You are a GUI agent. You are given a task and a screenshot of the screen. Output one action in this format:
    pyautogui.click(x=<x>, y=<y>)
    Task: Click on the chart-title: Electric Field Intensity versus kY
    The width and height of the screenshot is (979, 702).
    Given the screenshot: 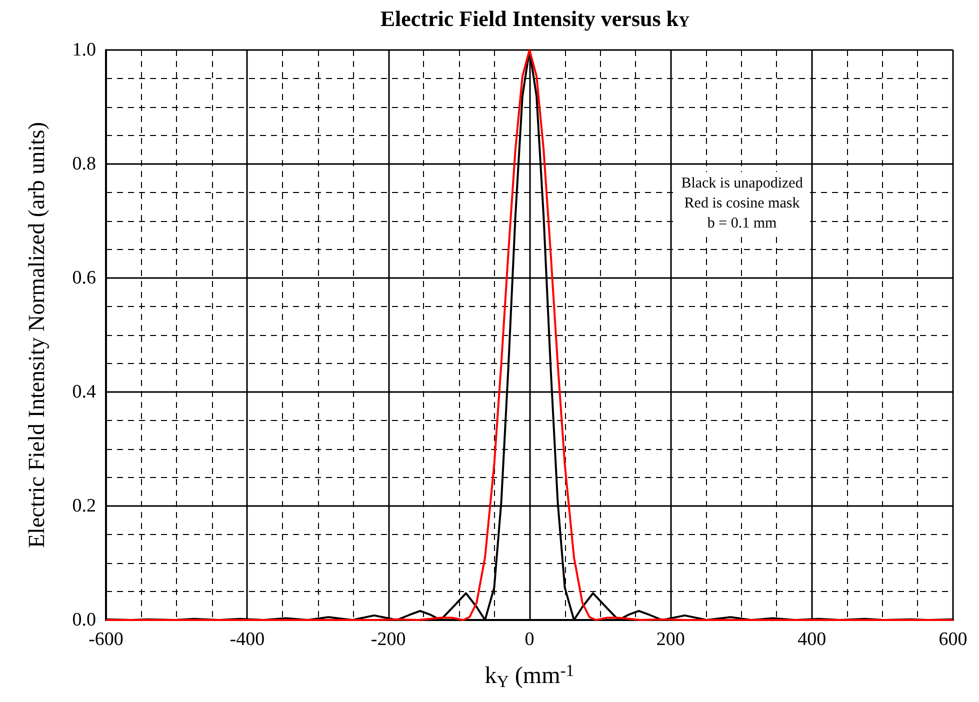 What is the action you would take?
    pyautogui.click(x=535, y=18)
    